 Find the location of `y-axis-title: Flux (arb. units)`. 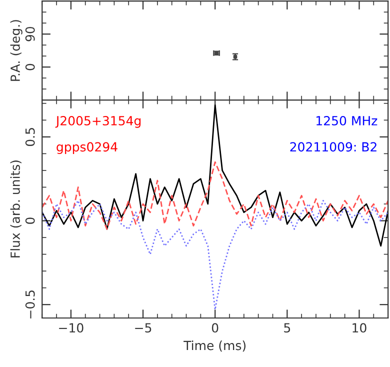

y-axis-title: Flux (arb. units) is located at coordinates (16, 209).